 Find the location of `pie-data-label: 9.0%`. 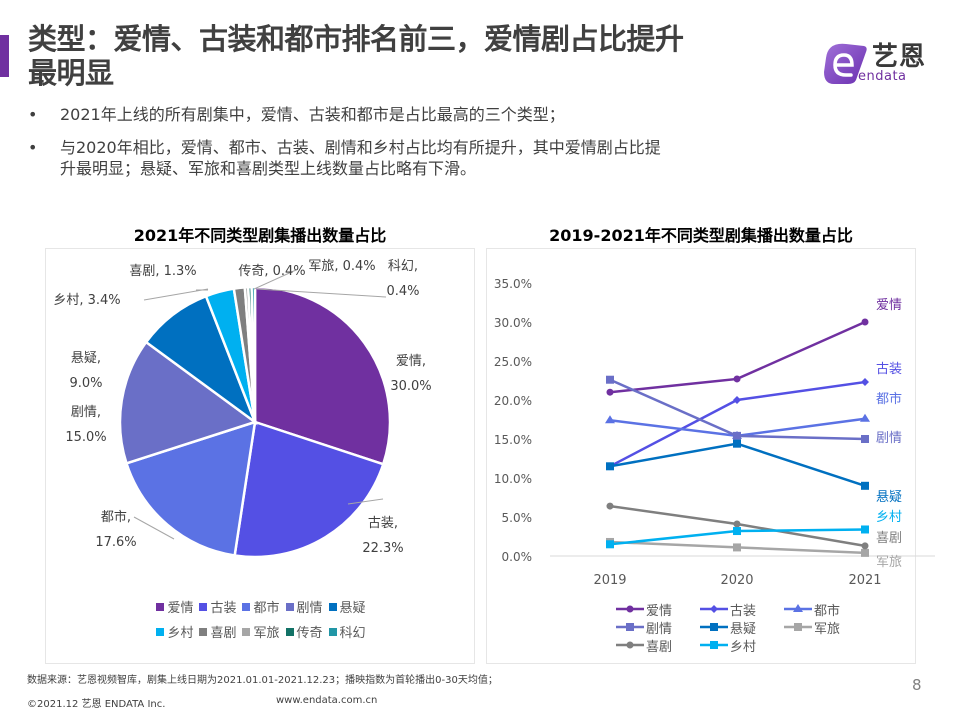

pie-data-label: 9.0% is located at coordinates (85, 383).